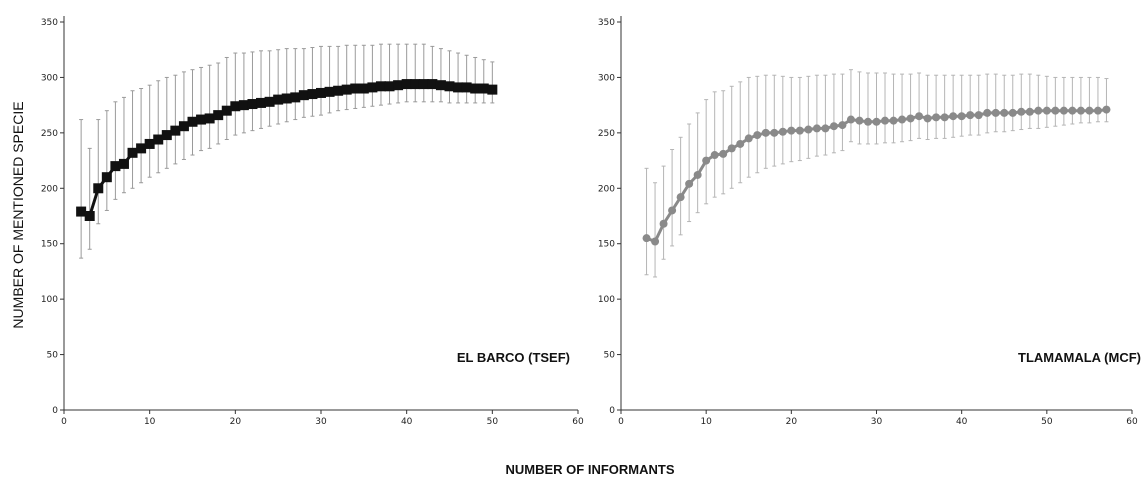  What do you see at coordinates (1079, 357) in the screenshot?
I see `panel-annotation: TLAMAMALA (MCF)` at bounding box center [1079, 357].